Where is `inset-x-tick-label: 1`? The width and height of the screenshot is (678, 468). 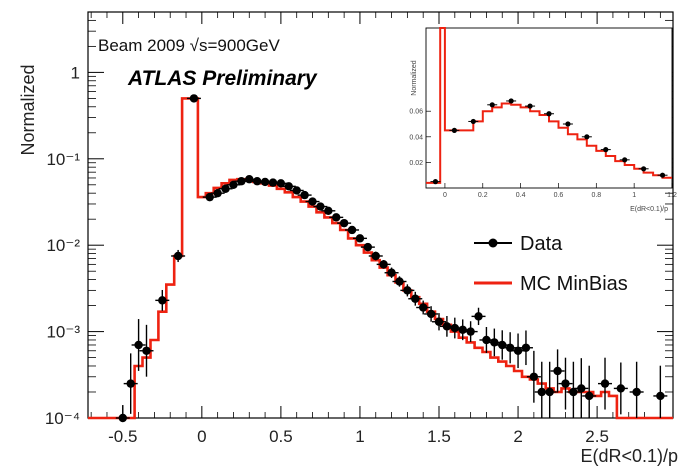 inset-x-tick-label: 1 is located at coordinates (634, 195).